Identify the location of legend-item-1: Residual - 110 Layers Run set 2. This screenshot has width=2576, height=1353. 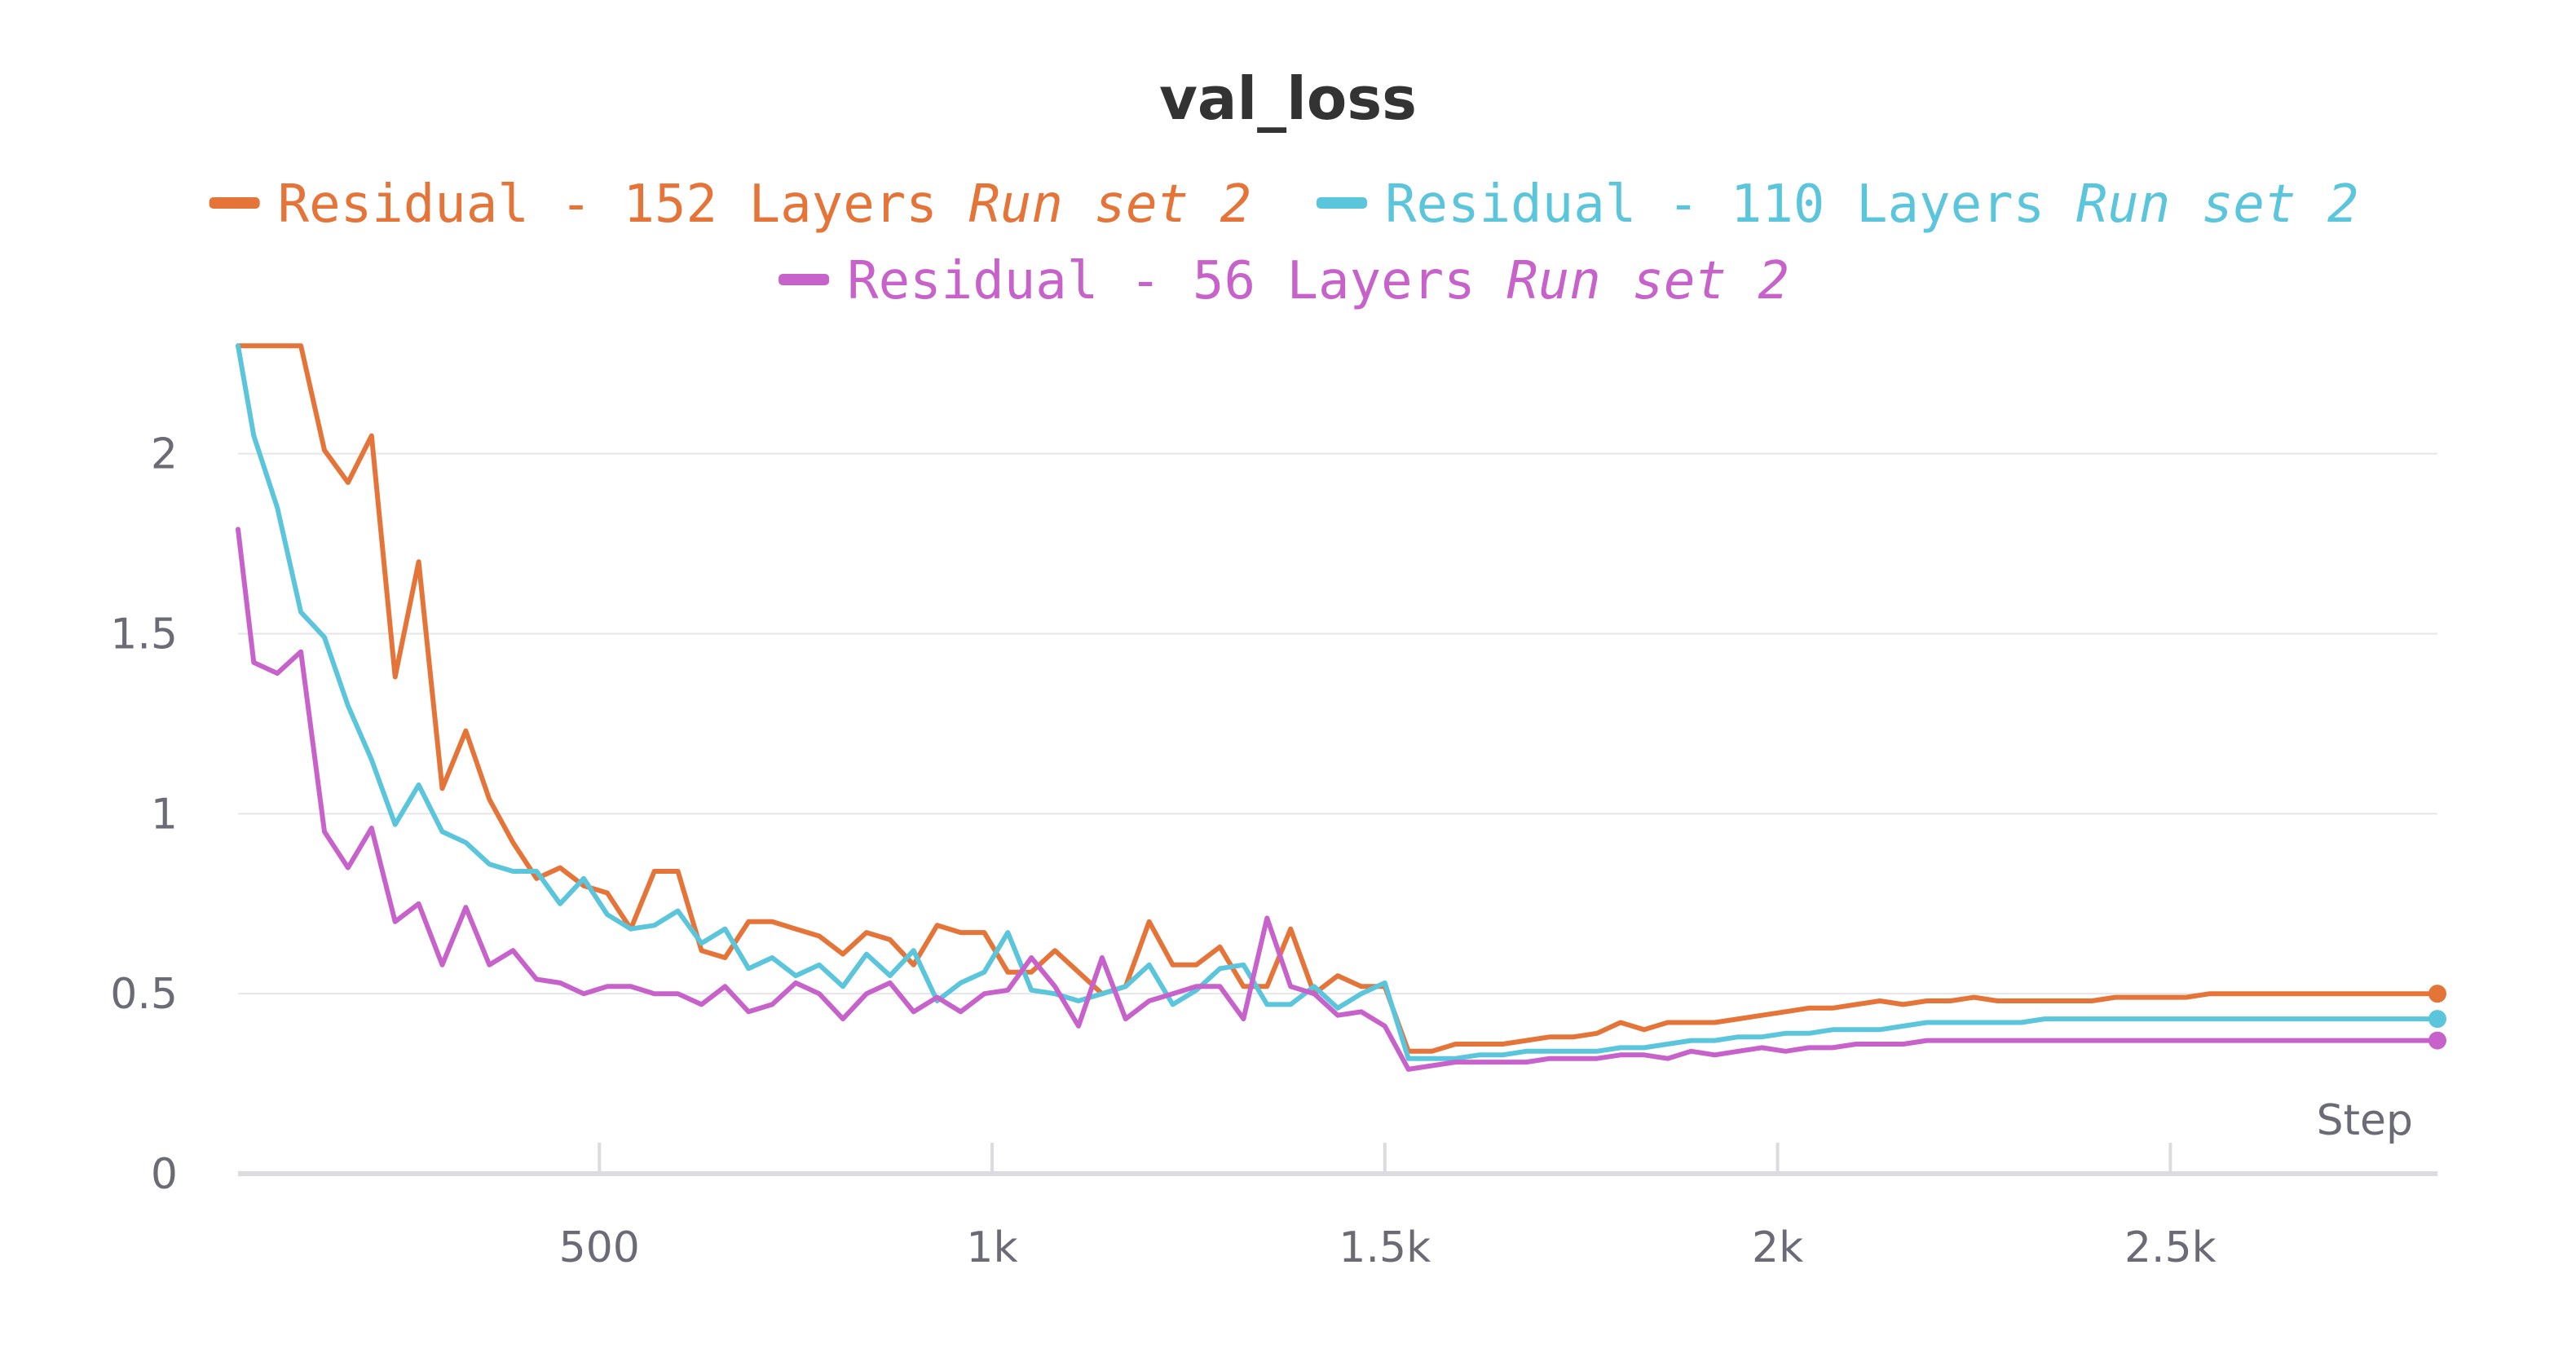
(1837, 204).